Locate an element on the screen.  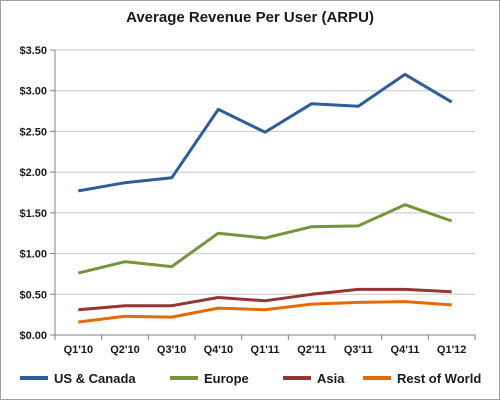
legend-label: Europe is located at coordinates (226, 378).